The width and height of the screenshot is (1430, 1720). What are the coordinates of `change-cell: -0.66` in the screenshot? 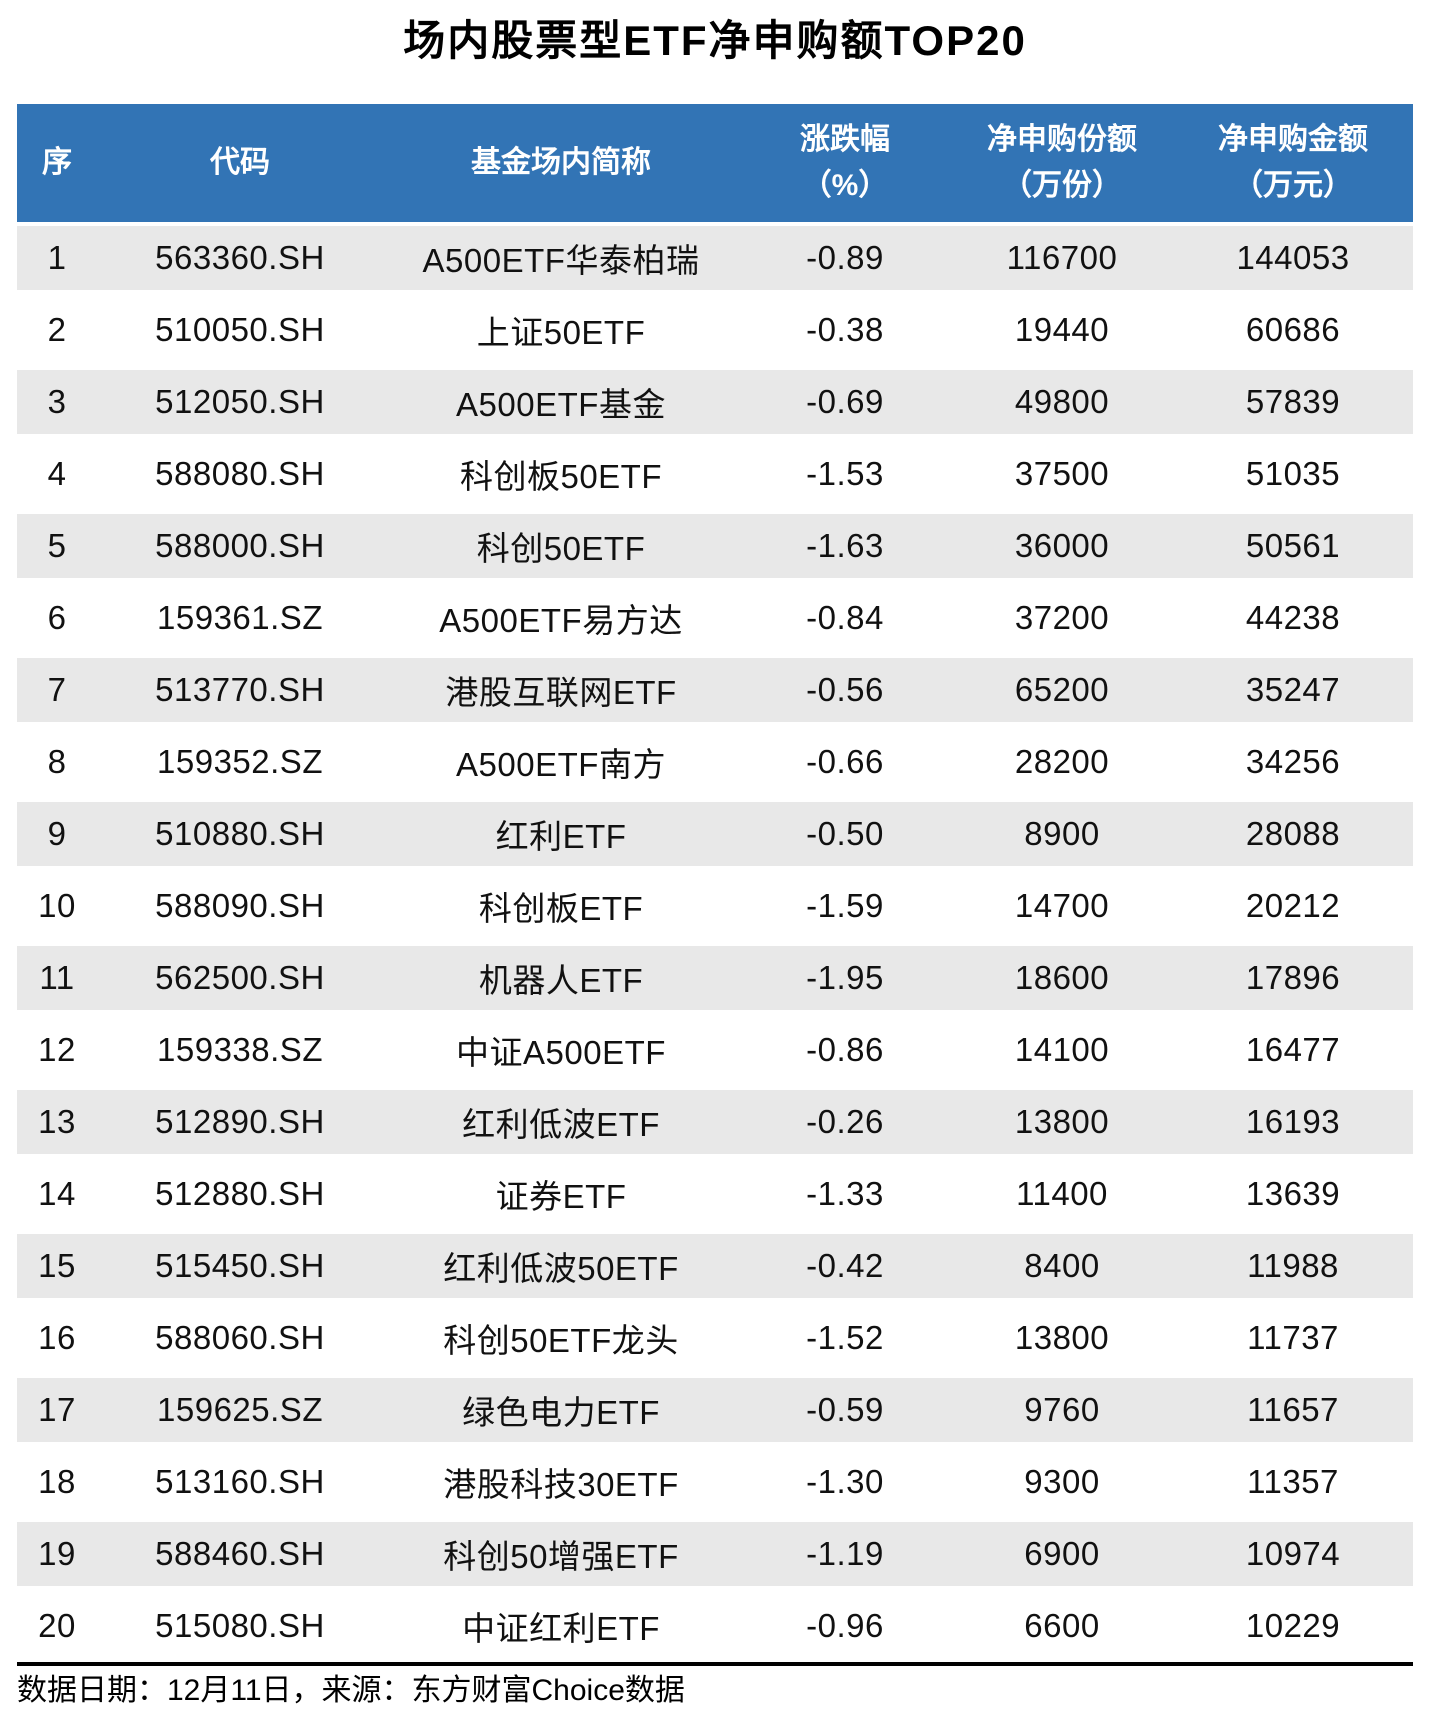 It's located at (845, 761).